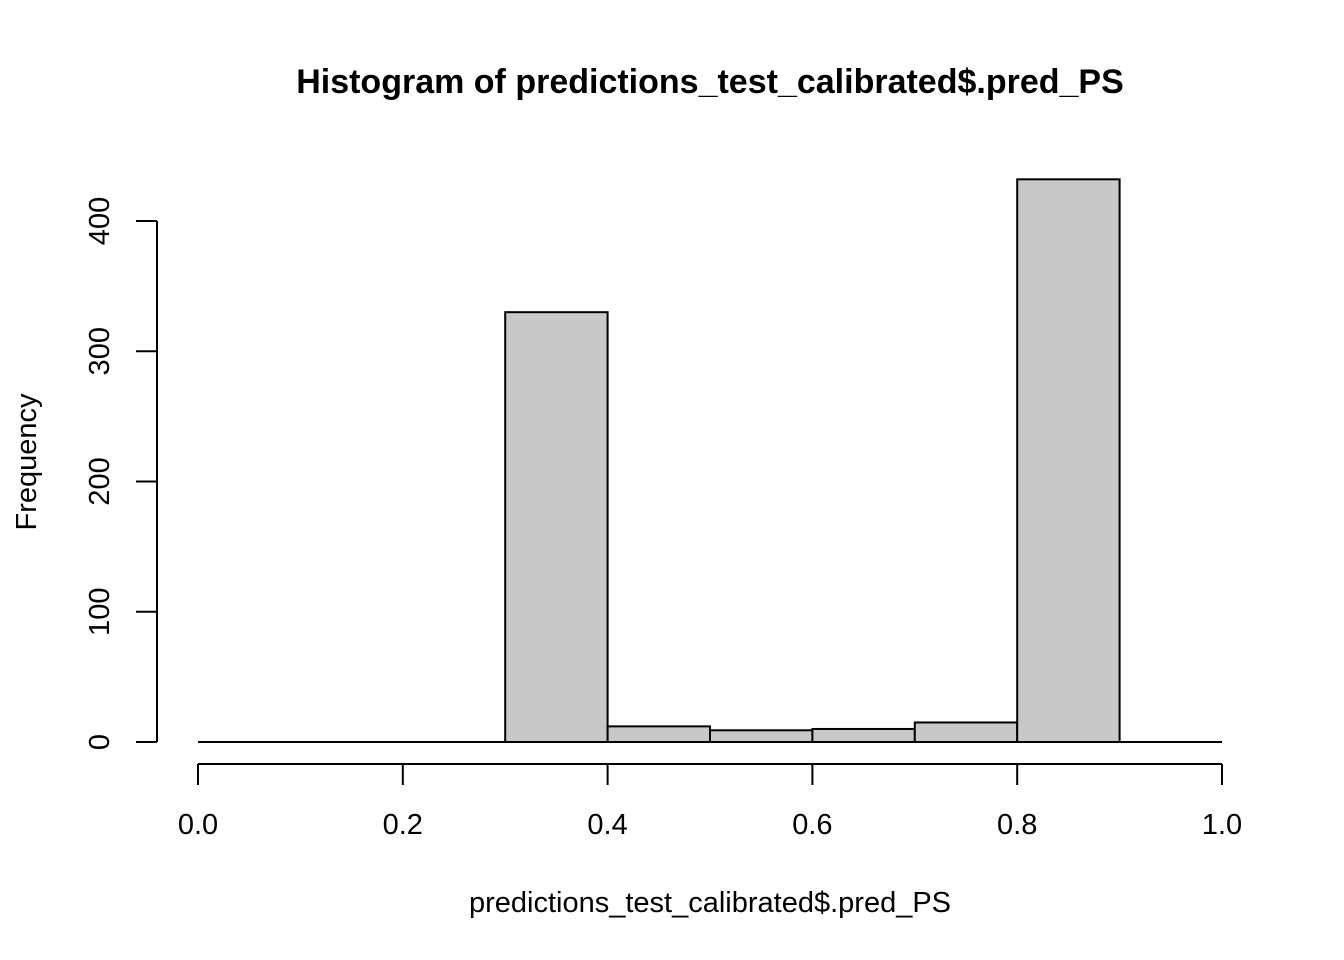 The image size is (1344, 960). Describe the element at coordinates (710, 903) in the screenshot. I see `x-axis-label: predictions_test_calibrated$.pred_PS` at that location.